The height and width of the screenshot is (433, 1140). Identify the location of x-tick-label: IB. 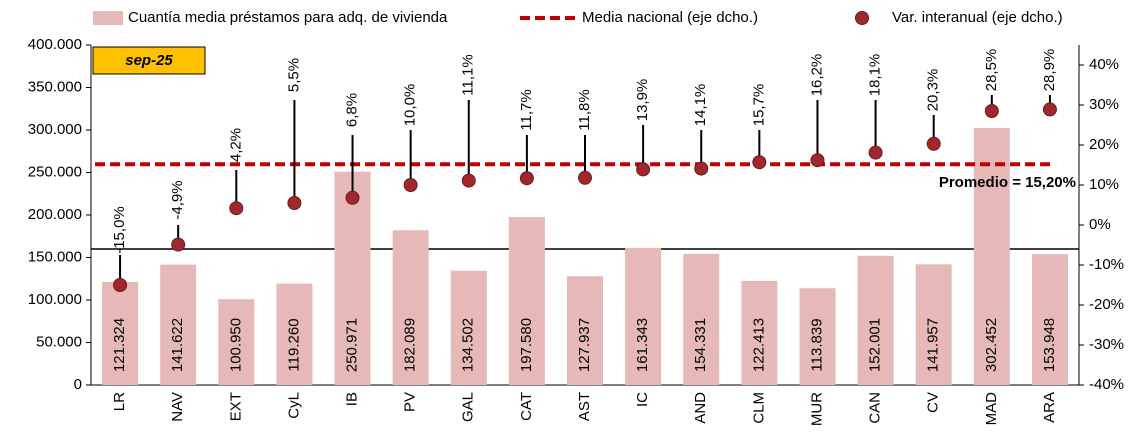
(351, 399).